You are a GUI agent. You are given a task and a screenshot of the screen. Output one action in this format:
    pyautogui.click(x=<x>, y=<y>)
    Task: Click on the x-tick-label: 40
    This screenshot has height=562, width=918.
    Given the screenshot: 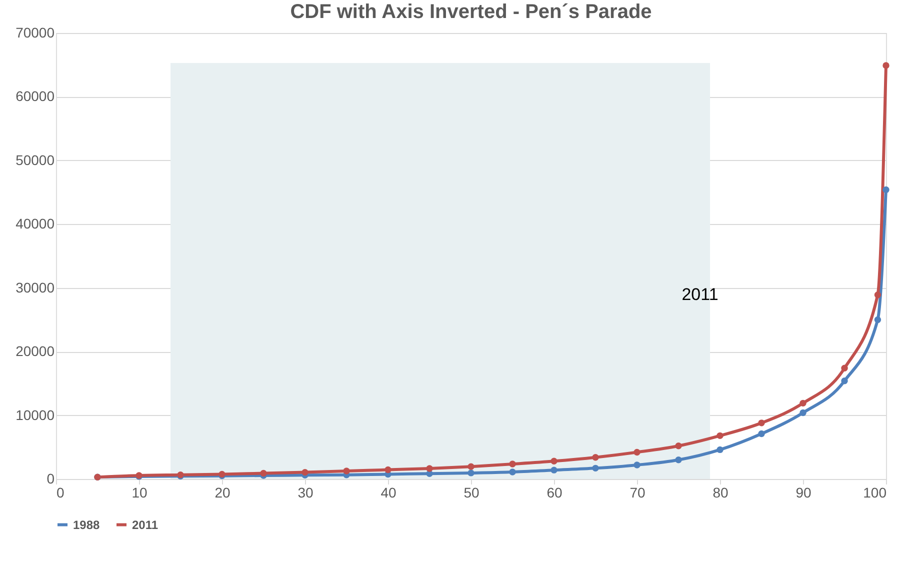 What is the action you would take?
    pyautogui.click(x=388, y=492)
    